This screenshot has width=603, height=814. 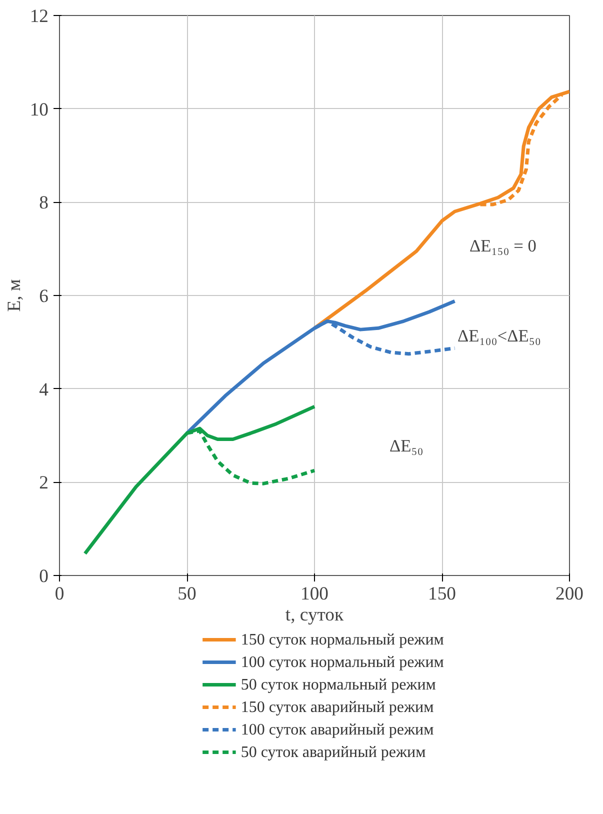 What do you see at coordinates (503, 246) in the screenshot?
I see `annotation: ΔE₁₅₀ = 0` at bounding box center [503, 246].